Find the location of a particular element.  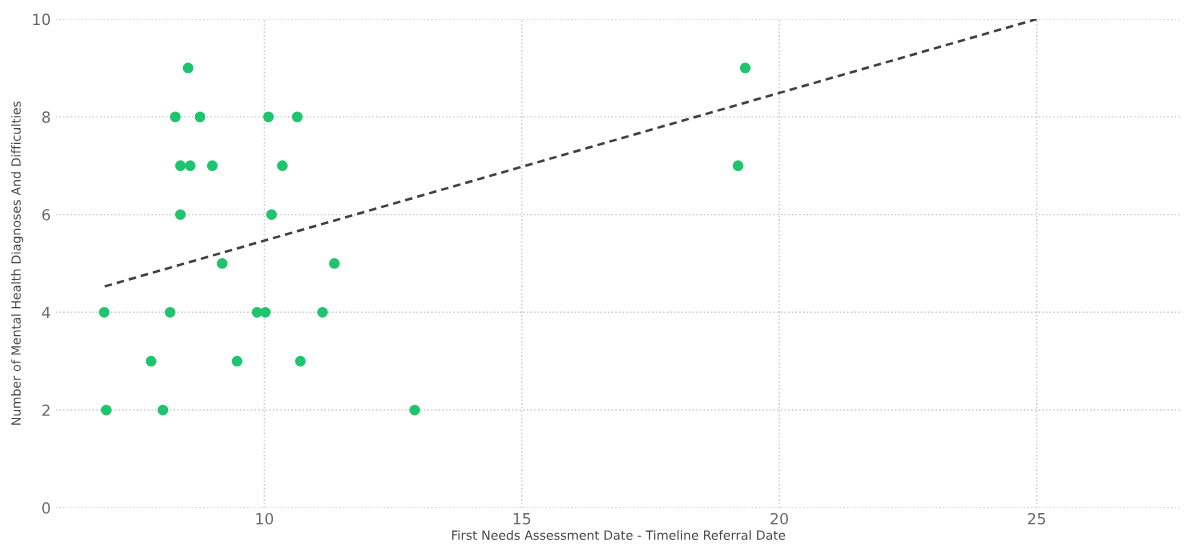

y-tick-label: 2 is located at coordinates (46, 410).